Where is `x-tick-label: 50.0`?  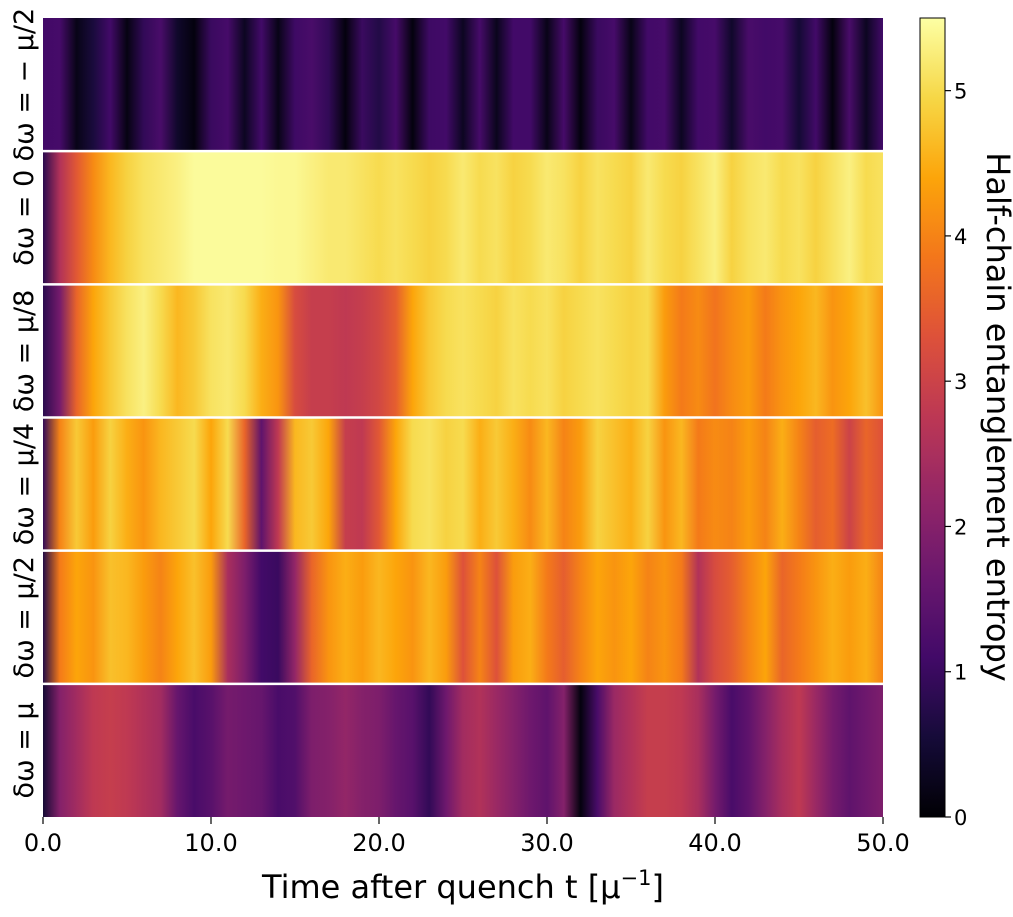 x-tick-label: 50.0 is located at coordinates (882, 843).